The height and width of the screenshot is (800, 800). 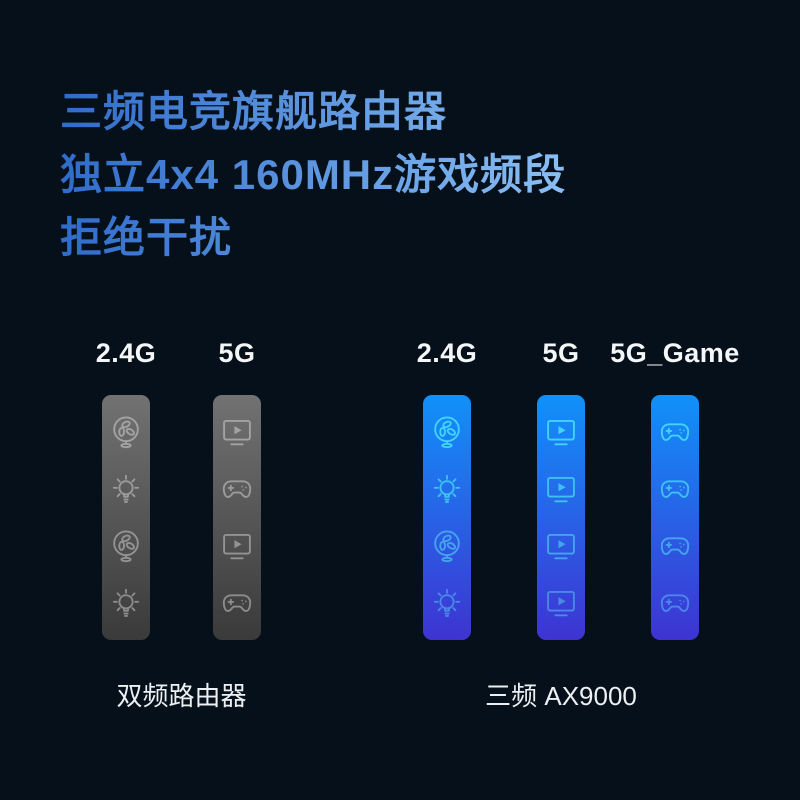 I want to click on band-column: 5G_Game, so click(x=674, y=489).